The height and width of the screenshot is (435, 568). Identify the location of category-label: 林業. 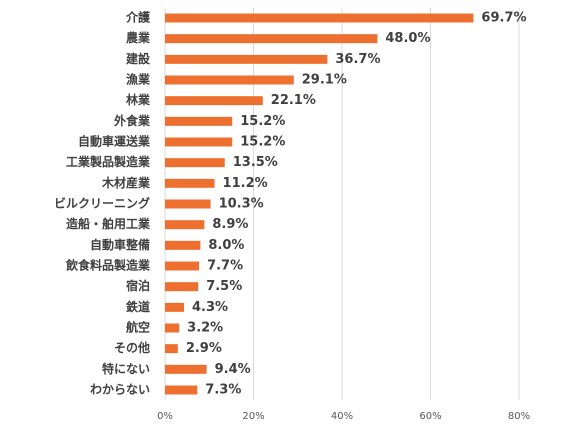
(138, 99).